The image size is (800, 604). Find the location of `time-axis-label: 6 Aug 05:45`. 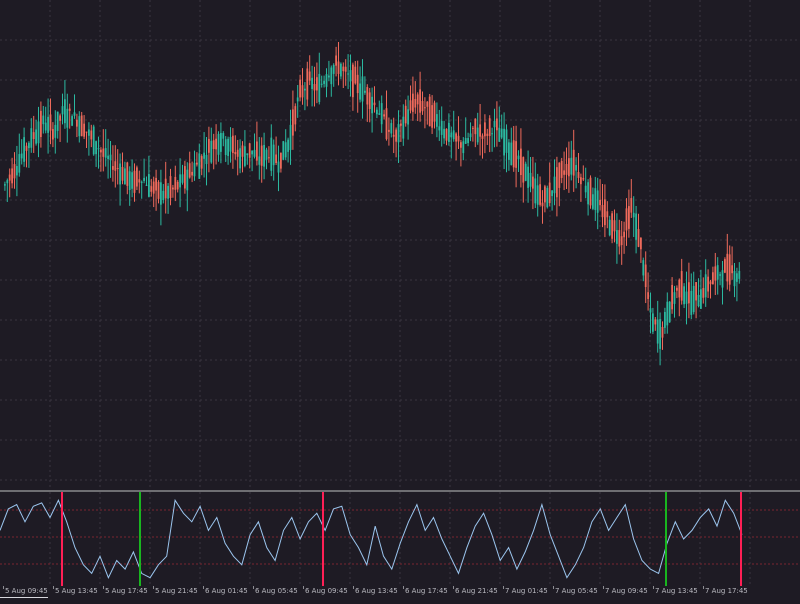

time-axis-label: 6 Aug 05:45 is located at coordinates (276, 591).